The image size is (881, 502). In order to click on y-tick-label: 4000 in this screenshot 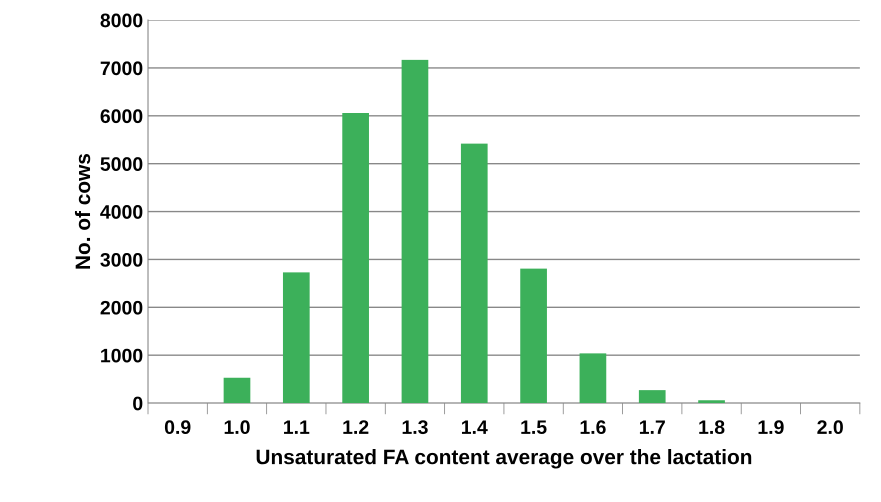, I will do `click(121, 212)`.